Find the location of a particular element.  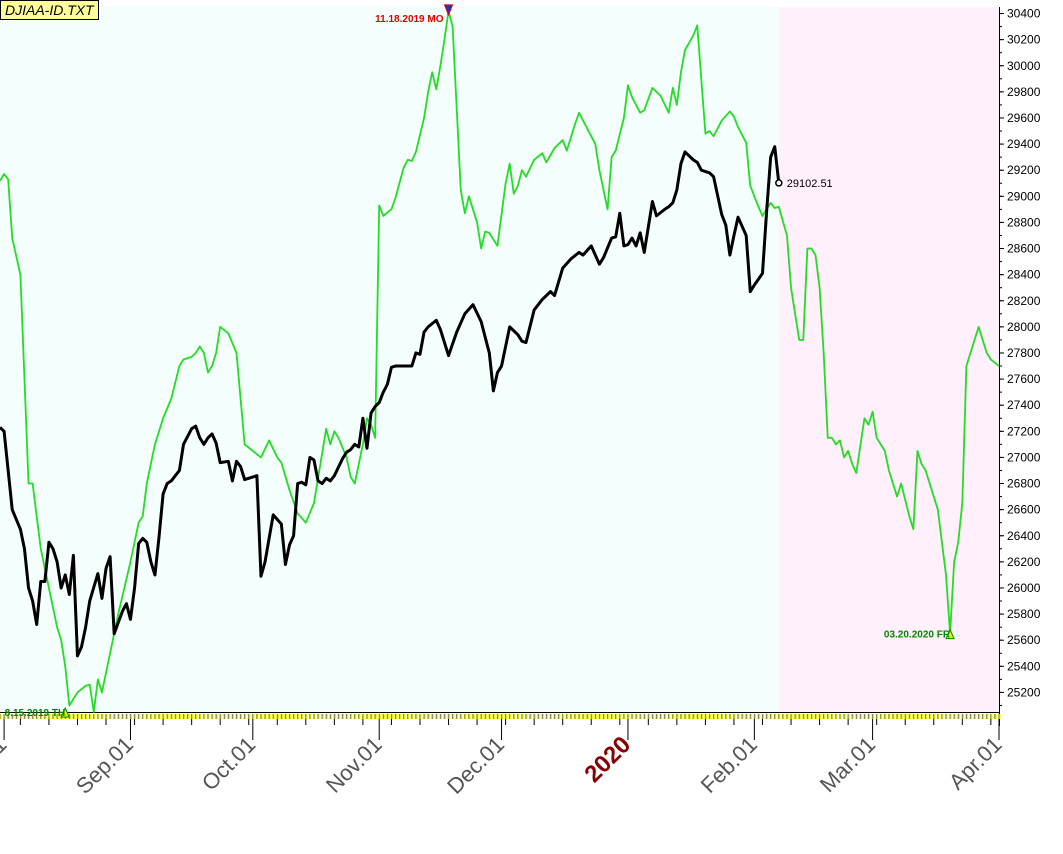

y-tick-label: 25800 is located at coordinates (1024, 614).